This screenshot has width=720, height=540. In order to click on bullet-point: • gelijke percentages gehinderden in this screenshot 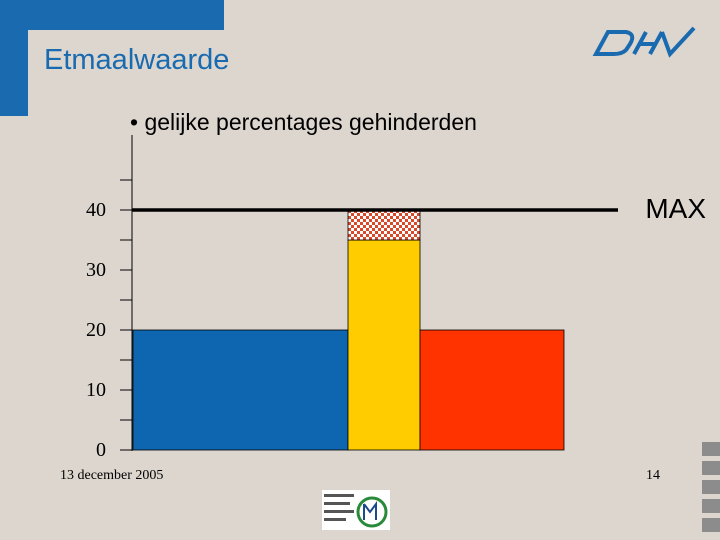, I will do `click(303, 122)`.